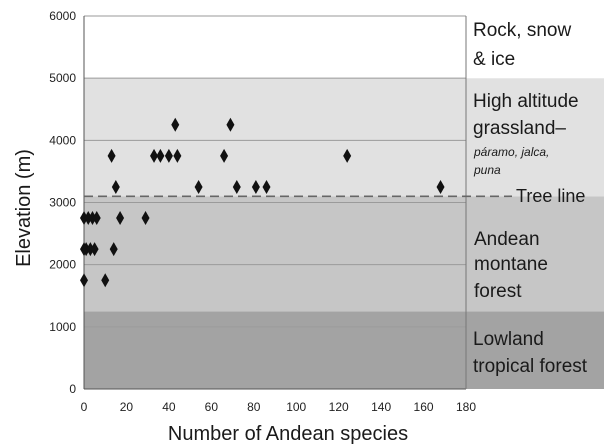 This screenshot has height=444, width=604. Describe the element at coordinates (169, 407) in the screenshot. I see `x-tick-label: 40` at that location.